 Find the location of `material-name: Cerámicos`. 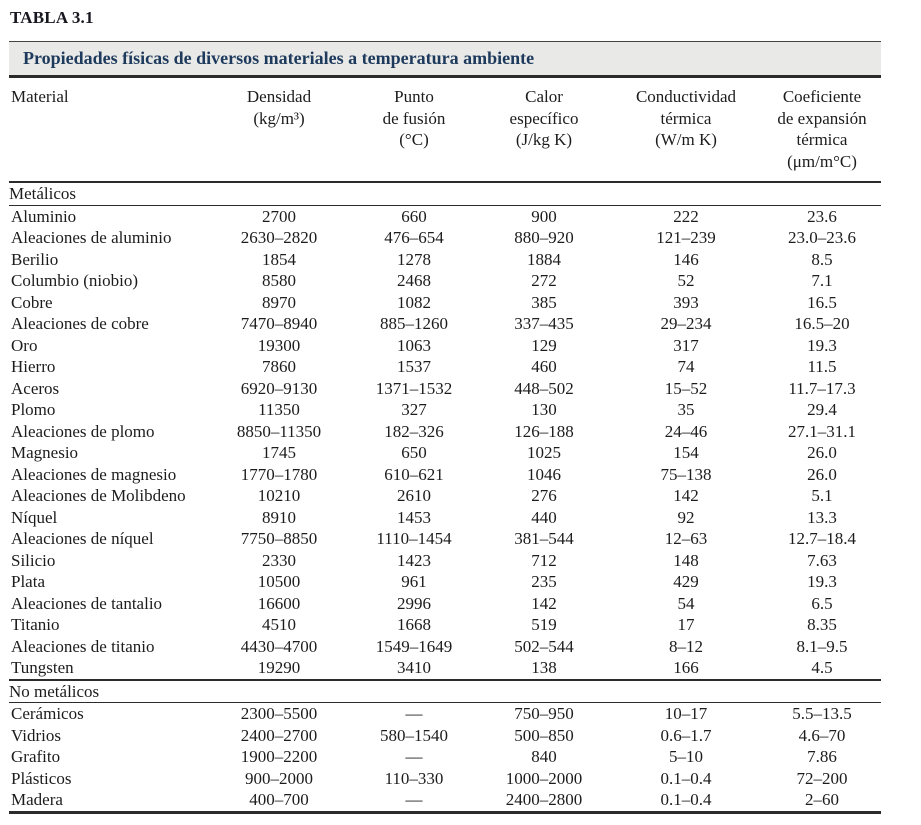

material-name: Cerámicos is located at coordinates (47, 713).